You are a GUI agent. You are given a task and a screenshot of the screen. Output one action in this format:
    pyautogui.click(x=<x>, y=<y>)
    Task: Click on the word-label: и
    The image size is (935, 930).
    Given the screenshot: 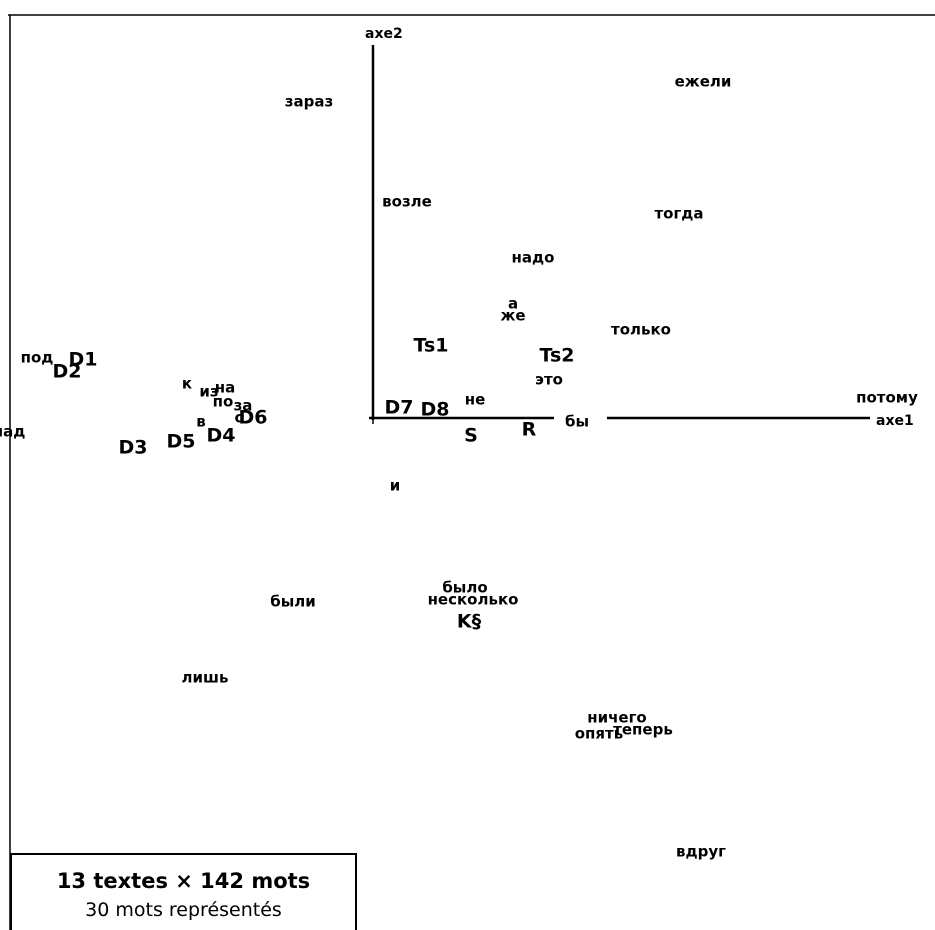 What is the action you would take?
    pyautogui.click(x=395, y=486)
    